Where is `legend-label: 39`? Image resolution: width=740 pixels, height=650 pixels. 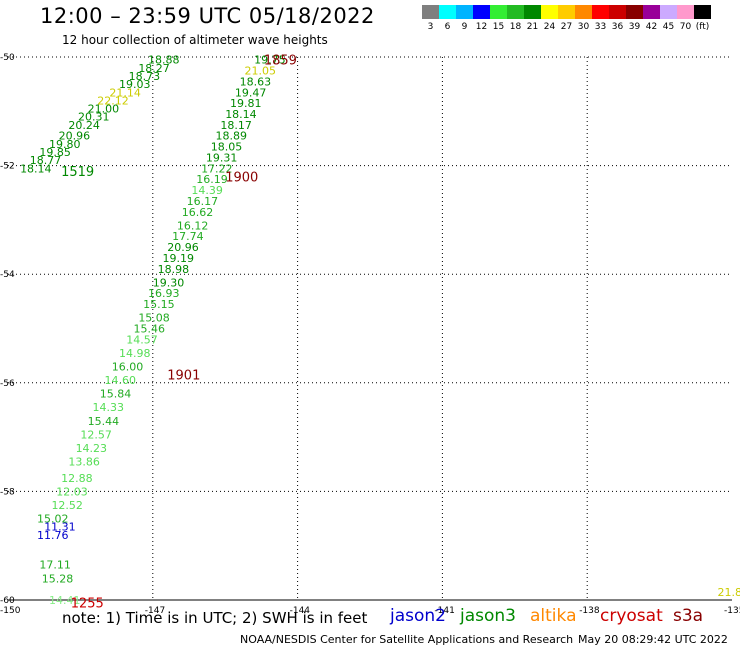 legend-label: 39 is located at coordinates (634, 27).